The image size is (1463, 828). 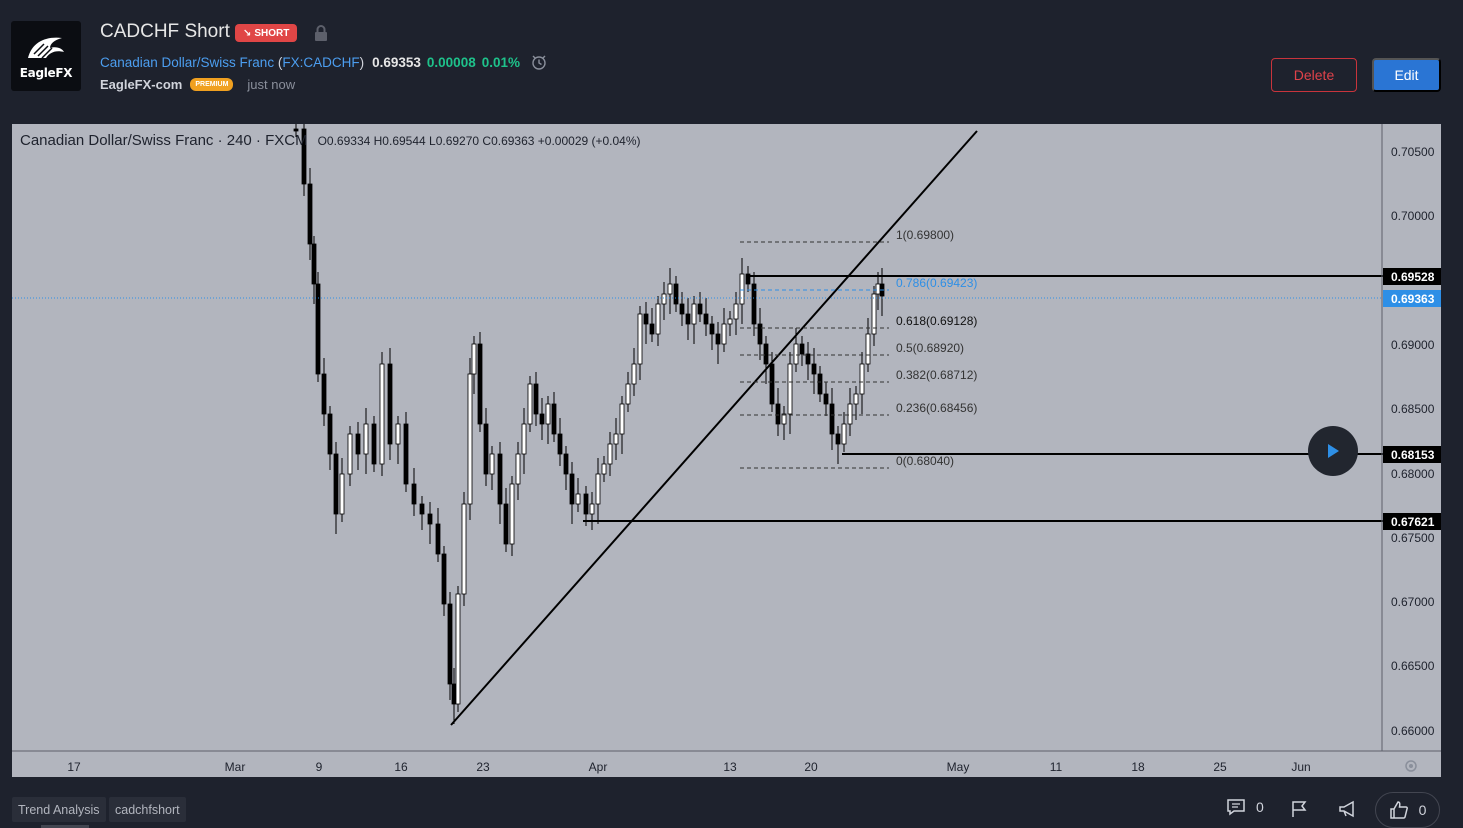 I want to click on comments-button: 0, so click(x=1245, y=807).